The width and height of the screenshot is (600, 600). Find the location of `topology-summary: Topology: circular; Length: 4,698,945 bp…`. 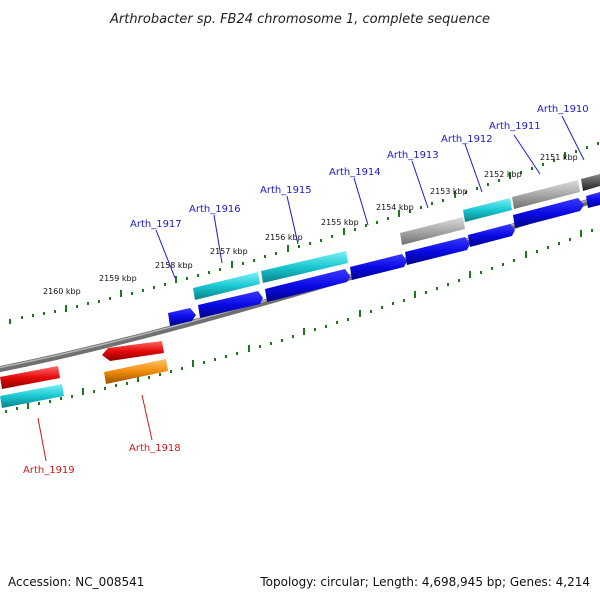

topology-summary: Topology: circular; Length: 4,698,945 bp… is located at coordinates (424, 582).